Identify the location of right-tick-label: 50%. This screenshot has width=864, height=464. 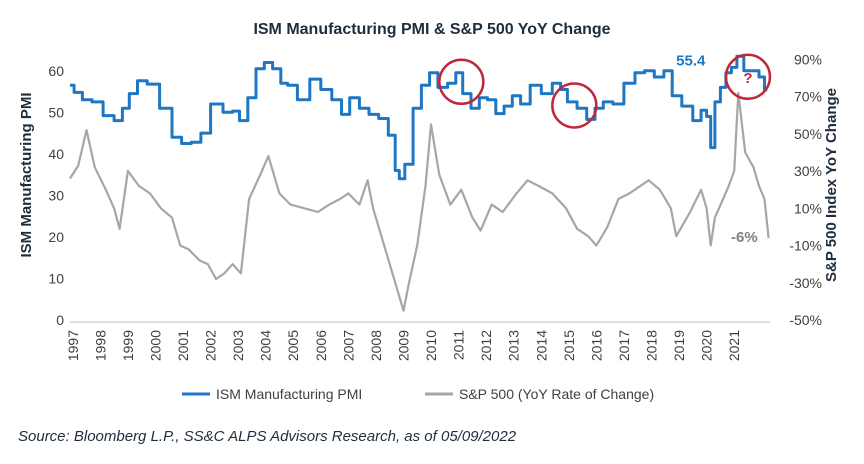
(808, 134).